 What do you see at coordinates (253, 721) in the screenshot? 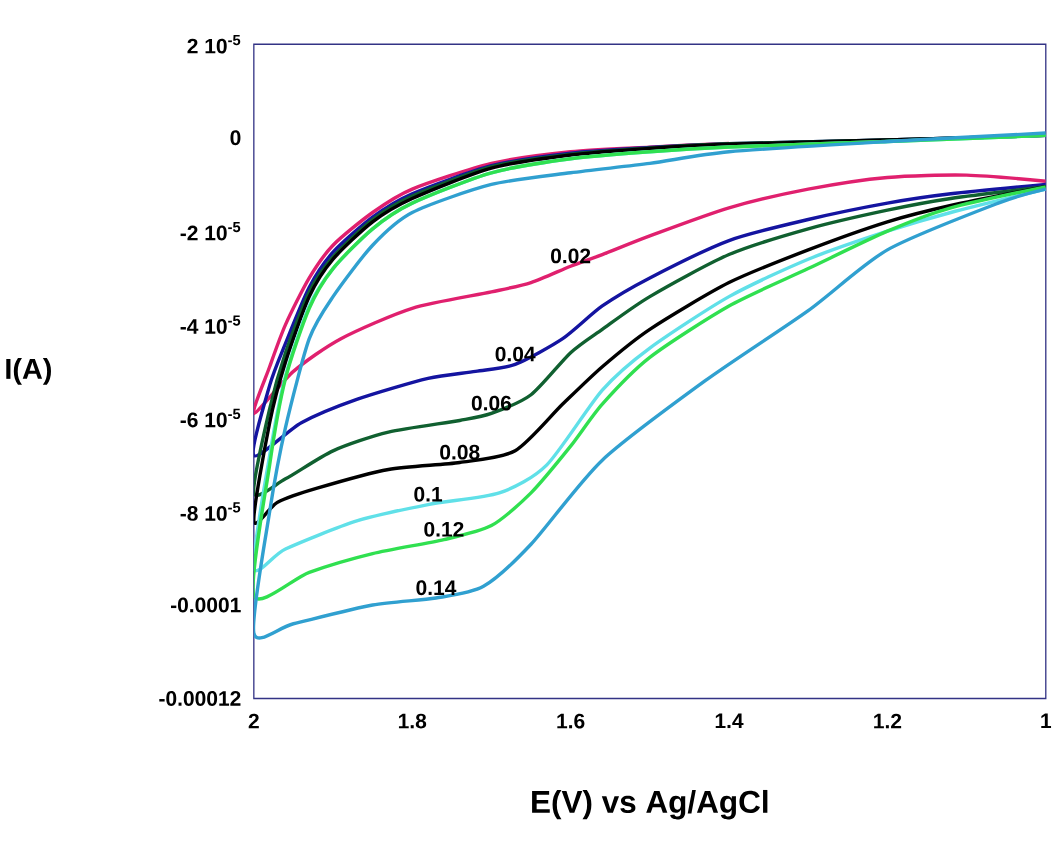
I see `x-tick-label: 2` at bounding box center [253, 721].